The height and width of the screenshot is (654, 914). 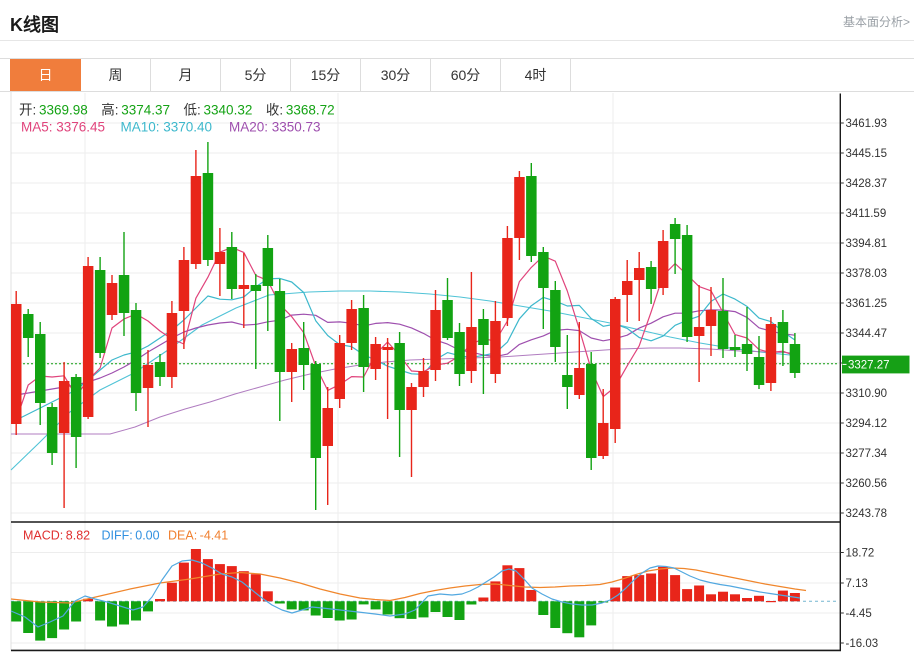 What do you see at coordinates (867, 514) in the screenshot?
I see `svg-text: 3243.78` at bounding box center [867, 514].